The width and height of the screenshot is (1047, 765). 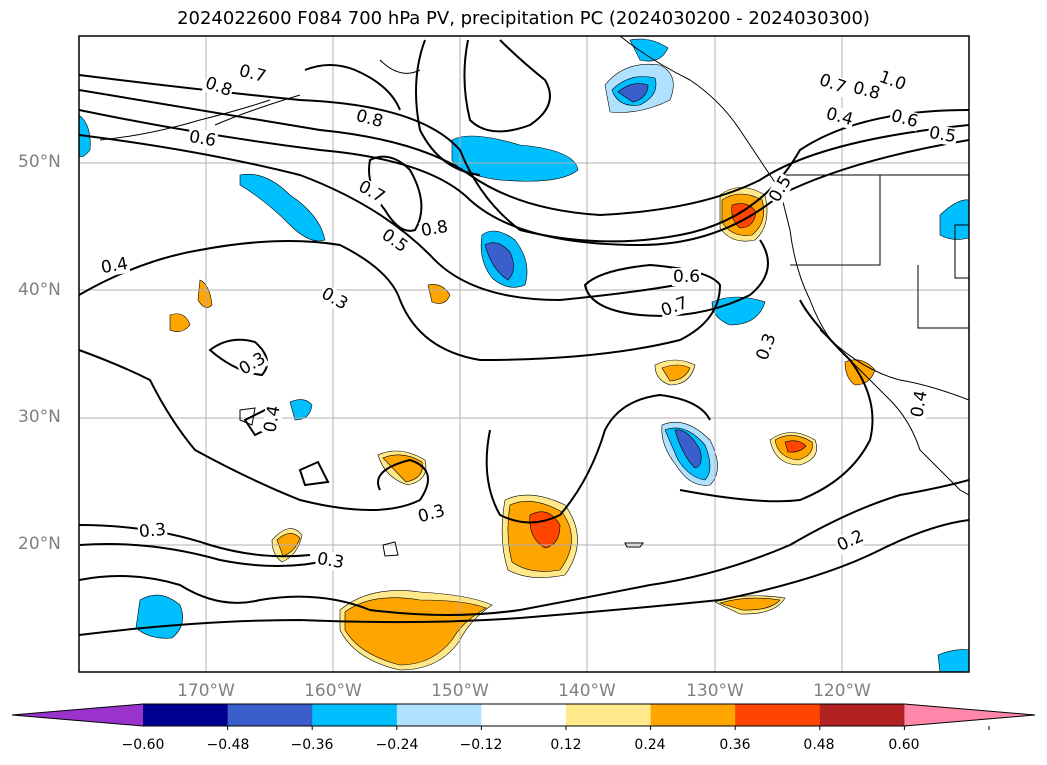 I want to click on colorbar-tick: 0.60, so click(x=904, y=745).